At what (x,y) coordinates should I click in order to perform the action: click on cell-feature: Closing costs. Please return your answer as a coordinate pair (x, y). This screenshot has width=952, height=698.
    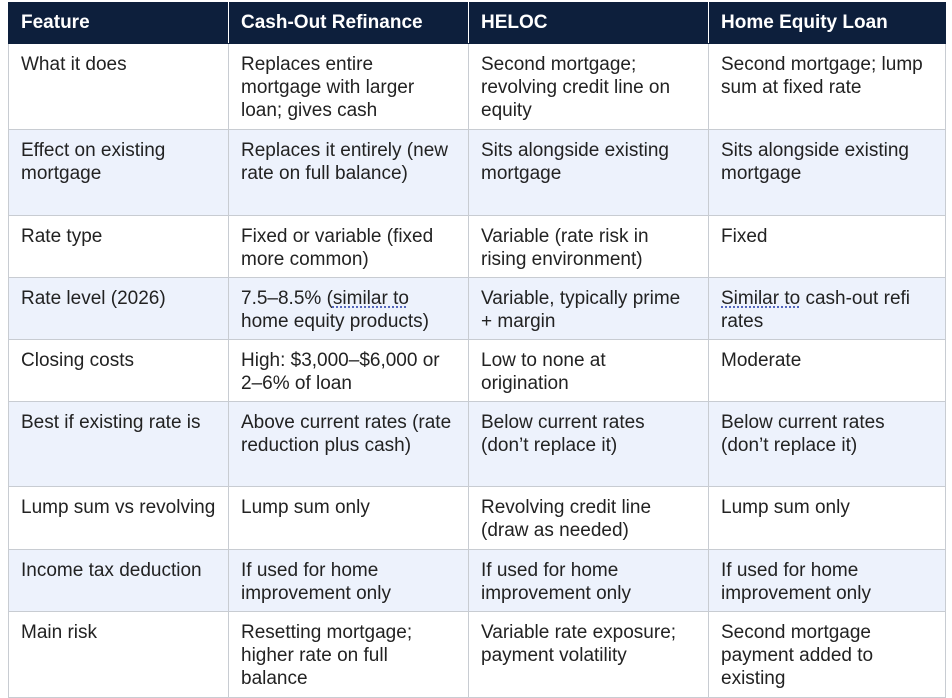
    Looking at the image, I should click on (118, 370).